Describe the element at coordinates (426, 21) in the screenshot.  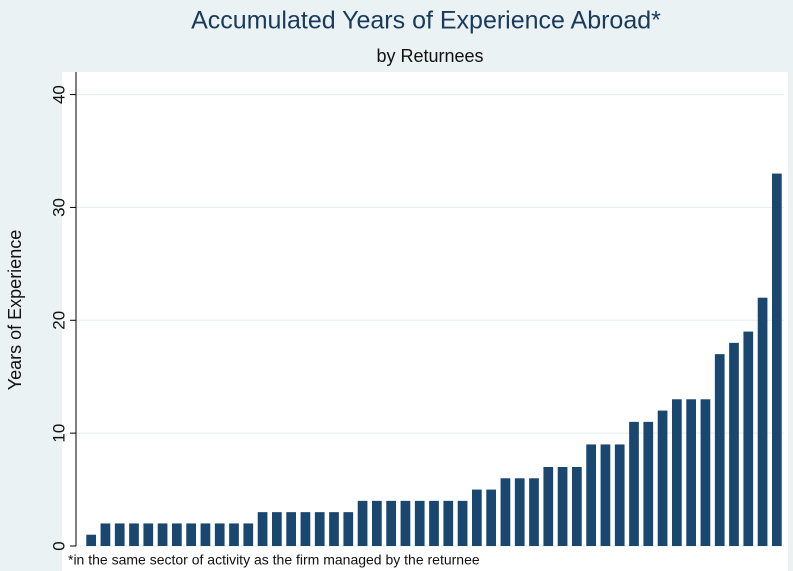
I see `chart-title: Accumulated Years of Experience Abroad*` at that location.